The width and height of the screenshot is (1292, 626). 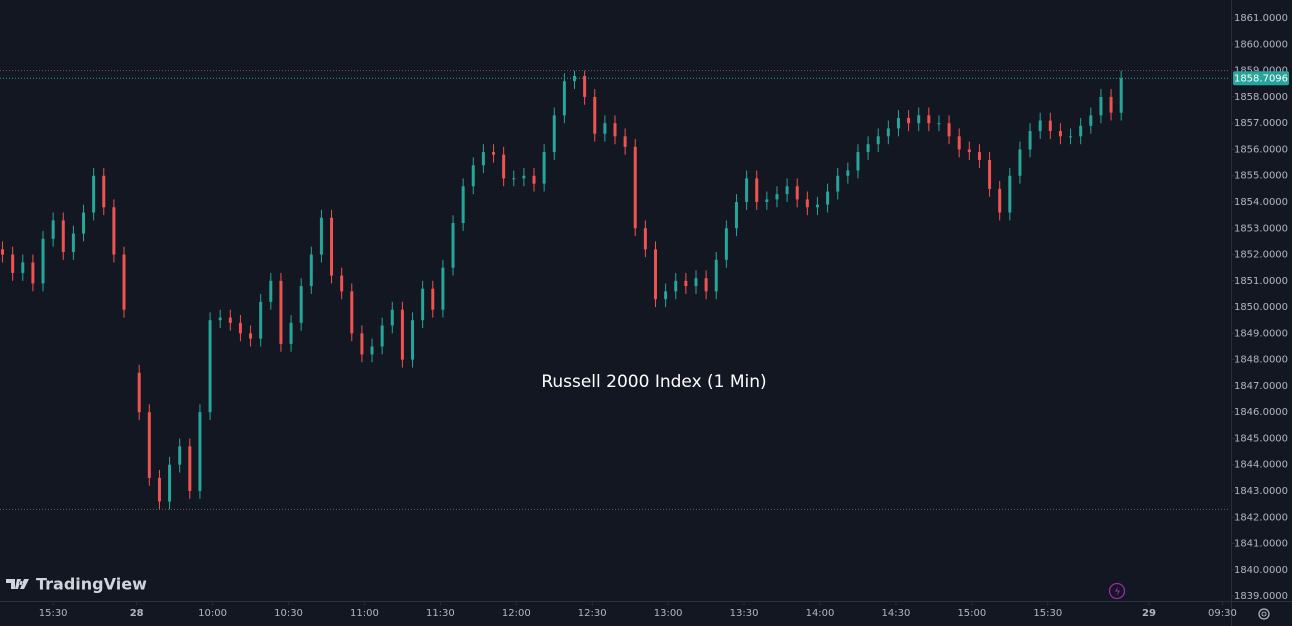 I want to click on replay-bolt, so click(x=1117, y=591).